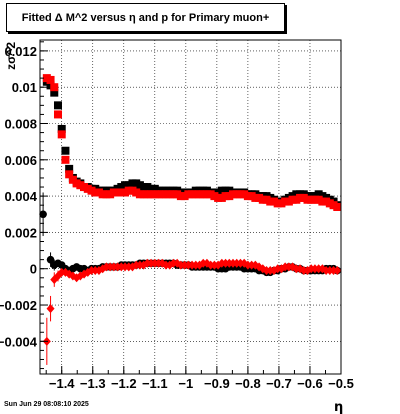 The image size is (400, 414). I want to click on timestamp: Sun Jun 29 08:08:10 2025, so click(46, 404).